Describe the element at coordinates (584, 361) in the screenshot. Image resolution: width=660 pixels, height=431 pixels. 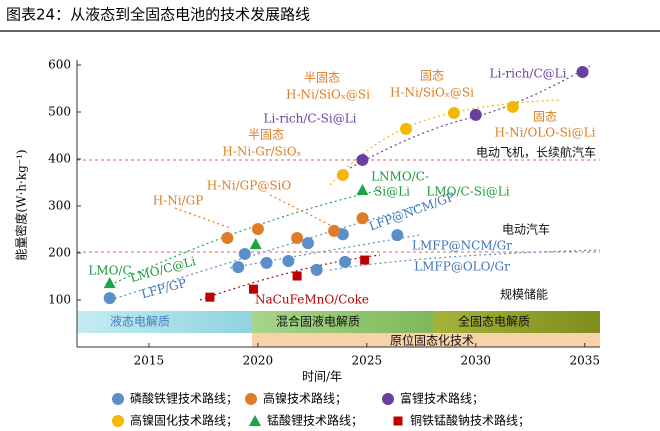
I see `x-tick-label: 2035` at that location.